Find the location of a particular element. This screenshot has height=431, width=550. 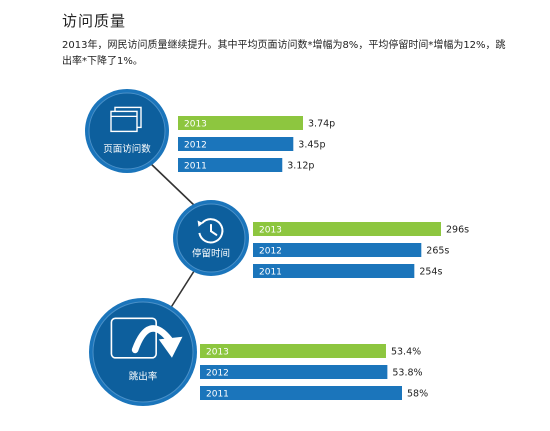

bar-value-label: 265s is located at coordinates (437, 251).